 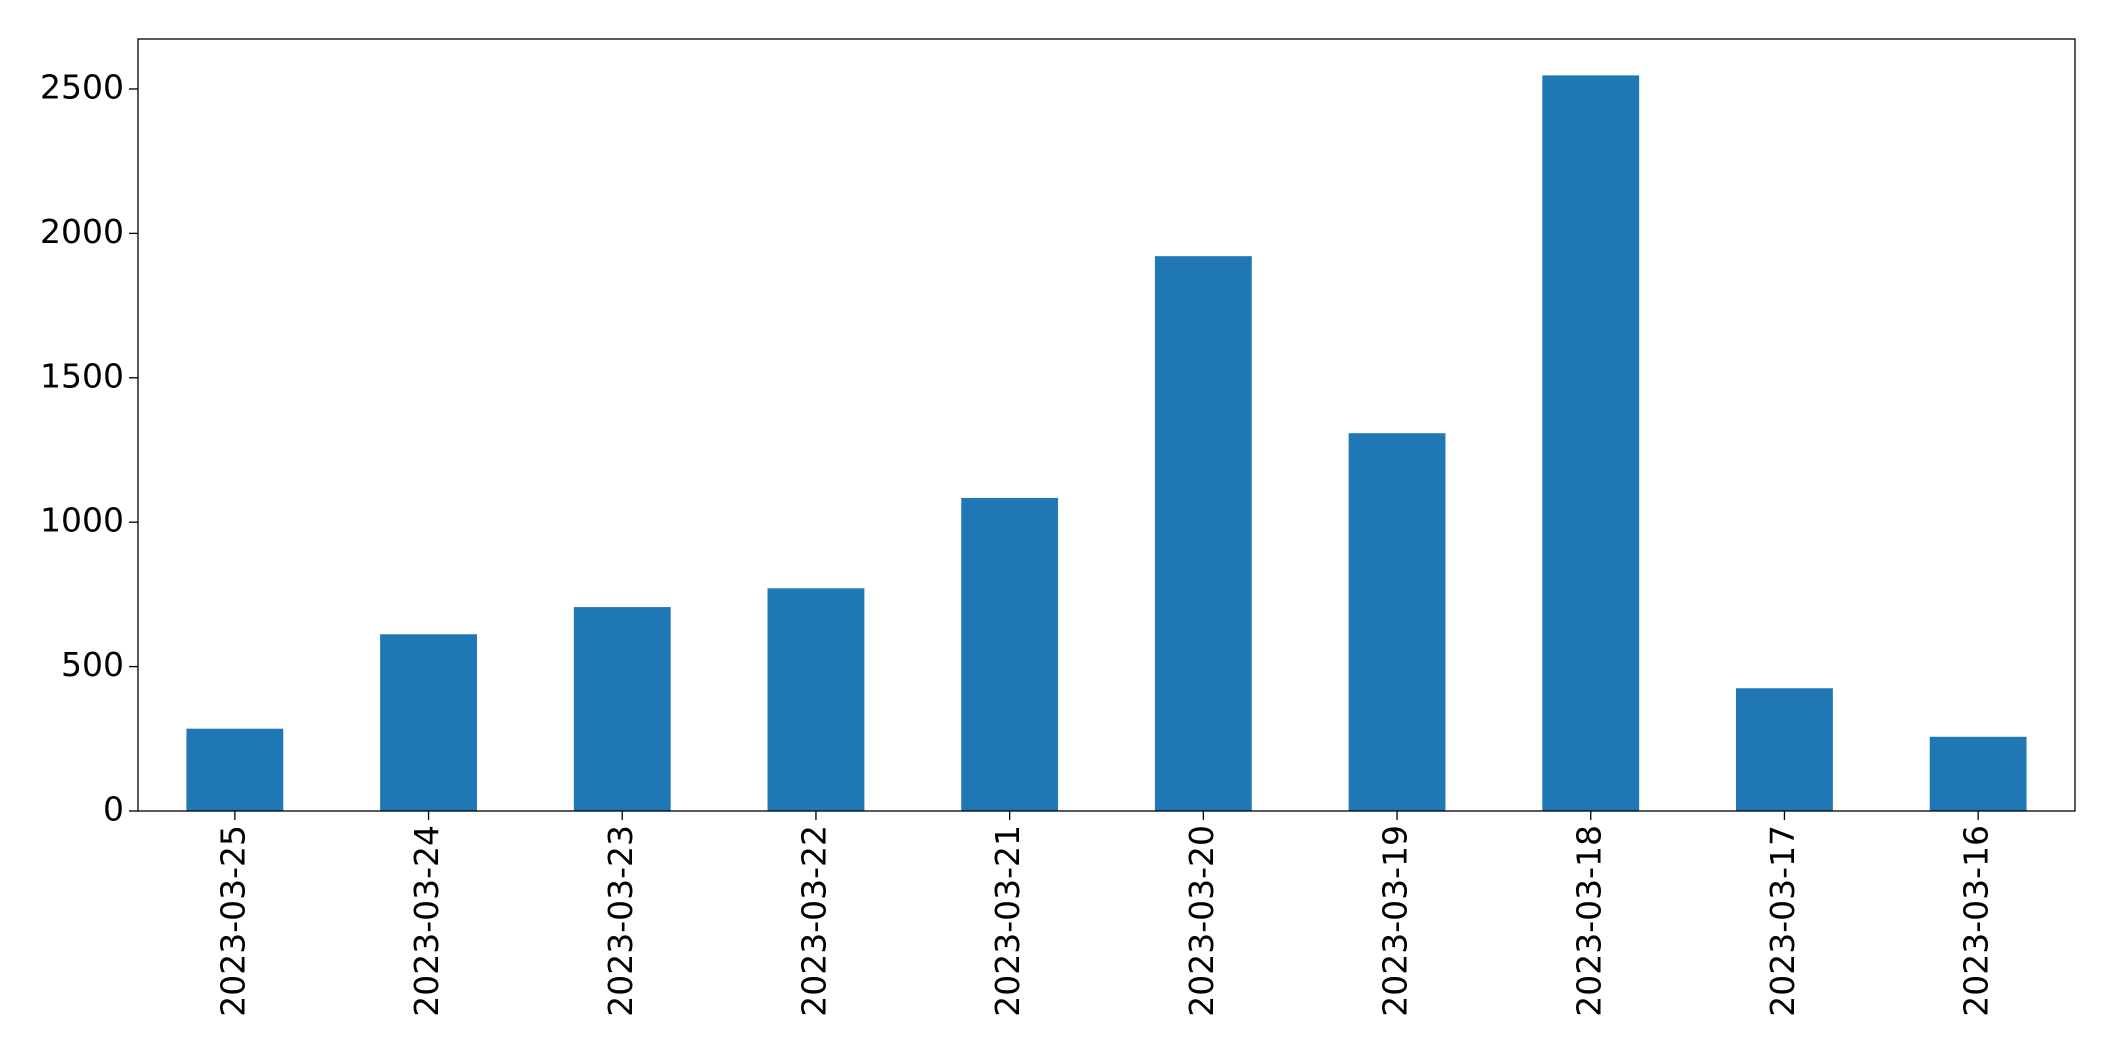 What do you see at coordinates (82, 86) in the screenshot?
I see `y-tick-label: 2500` at bounding box center [82, 86].